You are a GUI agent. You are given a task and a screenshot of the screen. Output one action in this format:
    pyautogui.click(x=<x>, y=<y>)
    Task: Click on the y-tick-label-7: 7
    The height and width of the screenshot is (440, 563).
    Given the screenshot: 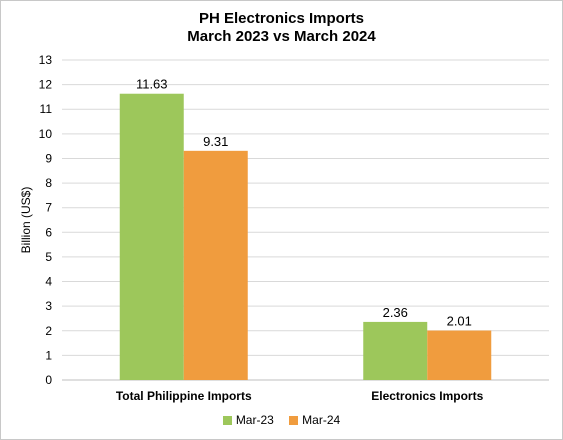 What is the action you would take?
    pyautogui.click(x=48, y=208)
    